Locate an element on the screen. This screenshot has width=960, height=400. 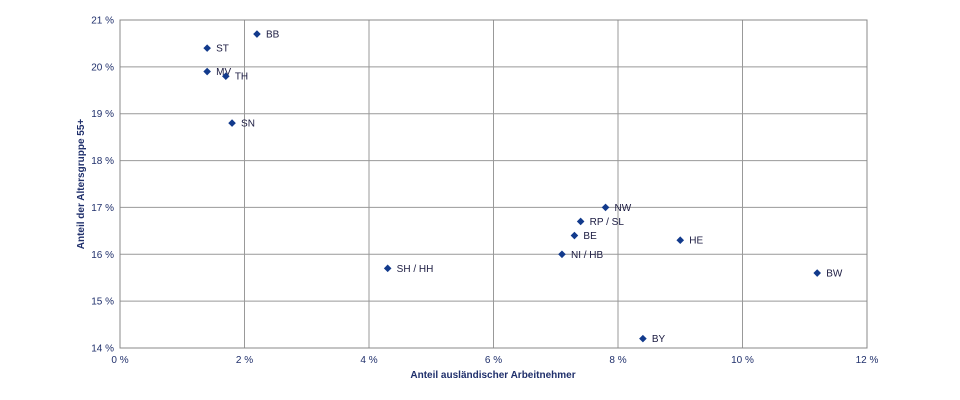
data-point-label: SH / HH is located at coordinates (415, 269).